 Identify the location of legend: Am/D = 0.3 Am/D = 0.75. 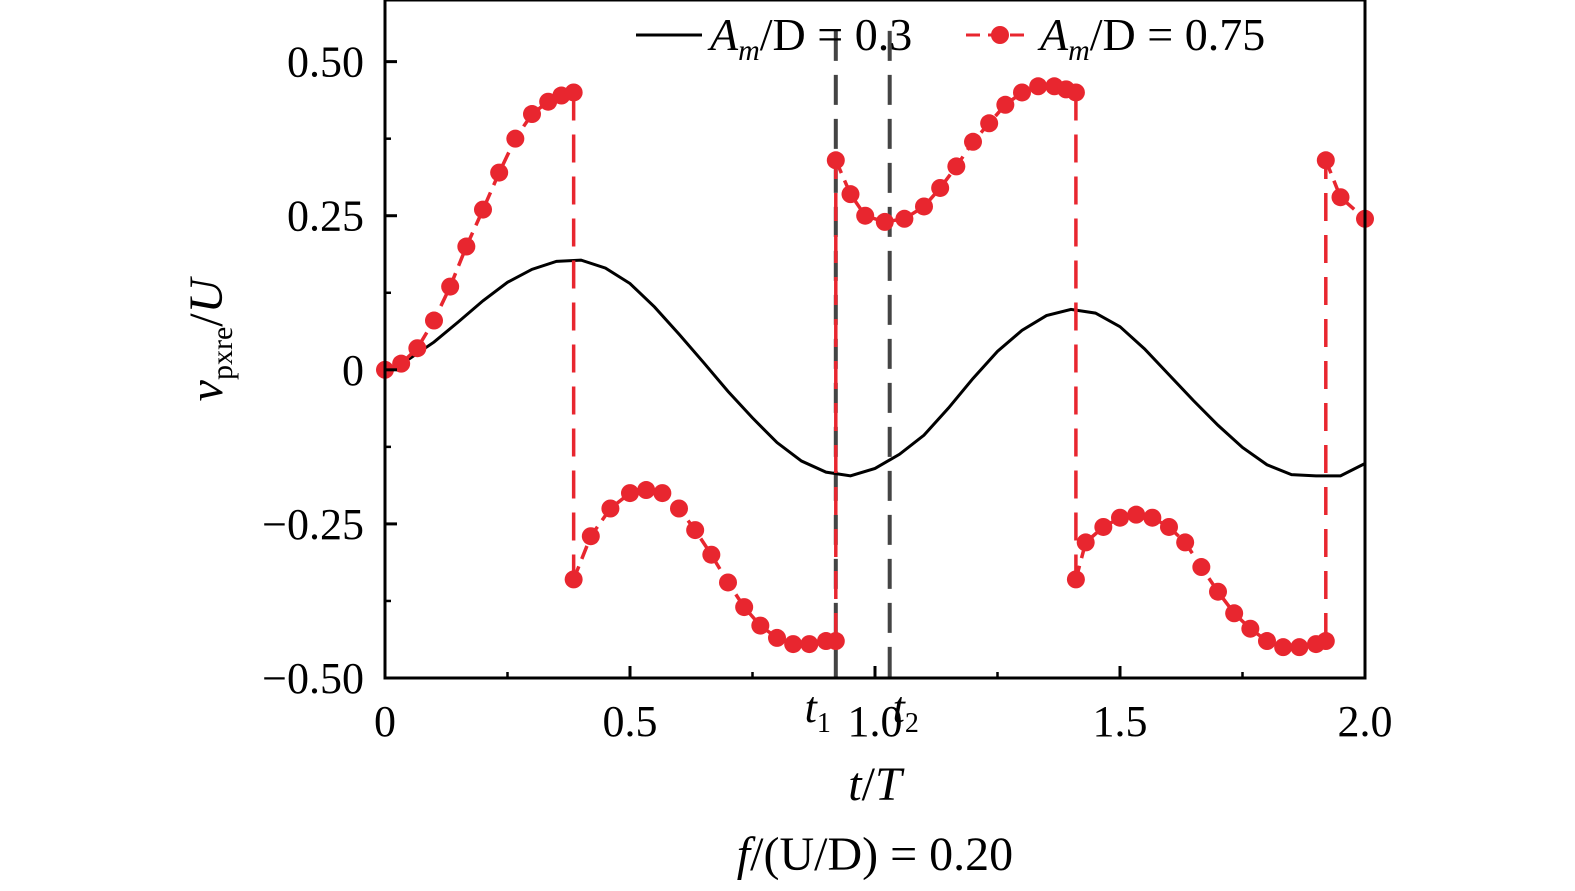
(950, 38).